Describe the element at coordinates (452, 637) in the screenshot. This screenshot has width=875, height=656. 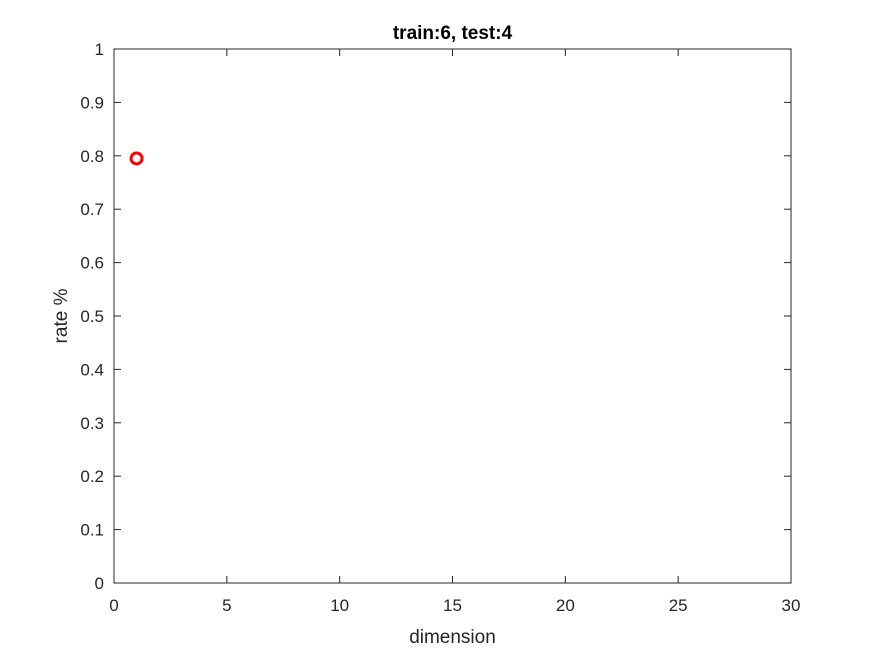
I see `x-axis-label: dimension` at that location.